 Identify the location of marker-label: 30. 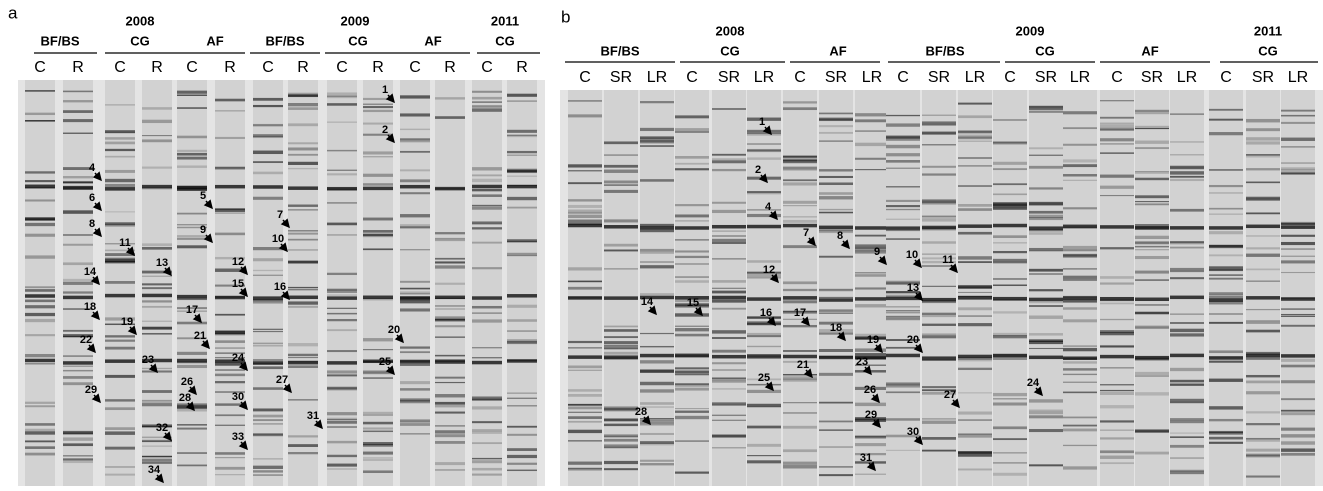
(238, 397).